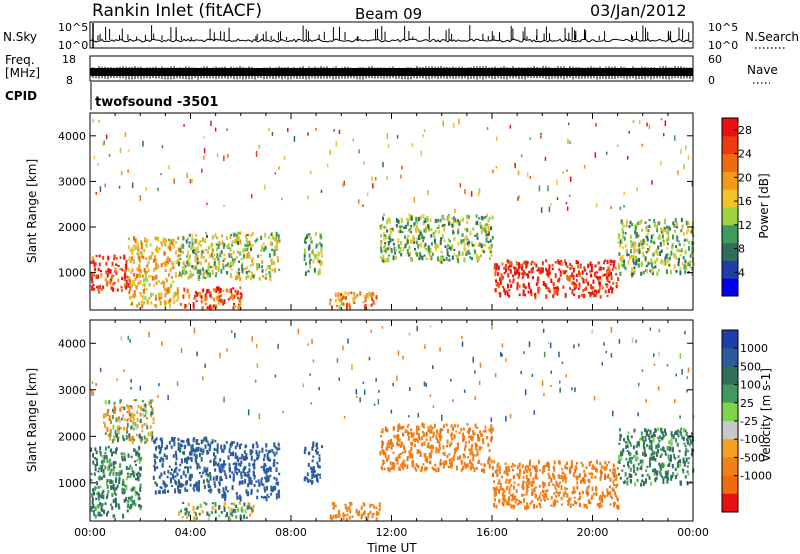 The width and height of the screenshot is (800, 554). I want to click on nsky-frame, so click(391, 35).